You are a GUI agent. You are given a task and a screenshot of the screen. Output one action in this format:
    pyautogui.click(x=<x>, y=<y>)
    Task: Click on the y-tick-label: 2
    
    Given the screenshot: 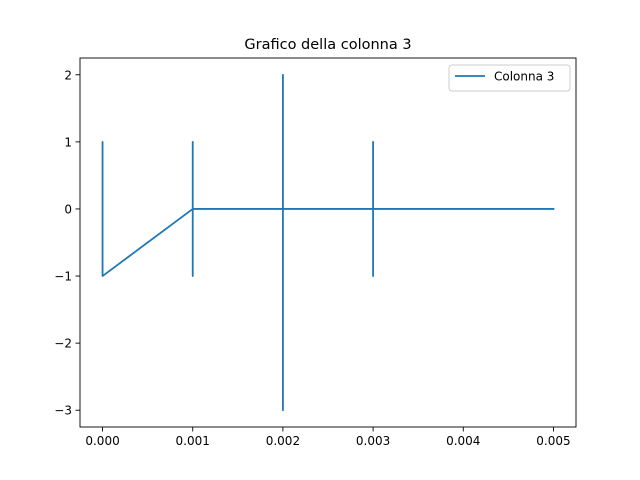 What is the action you would take?
    pyautogui.click(x=68, y=75)
    